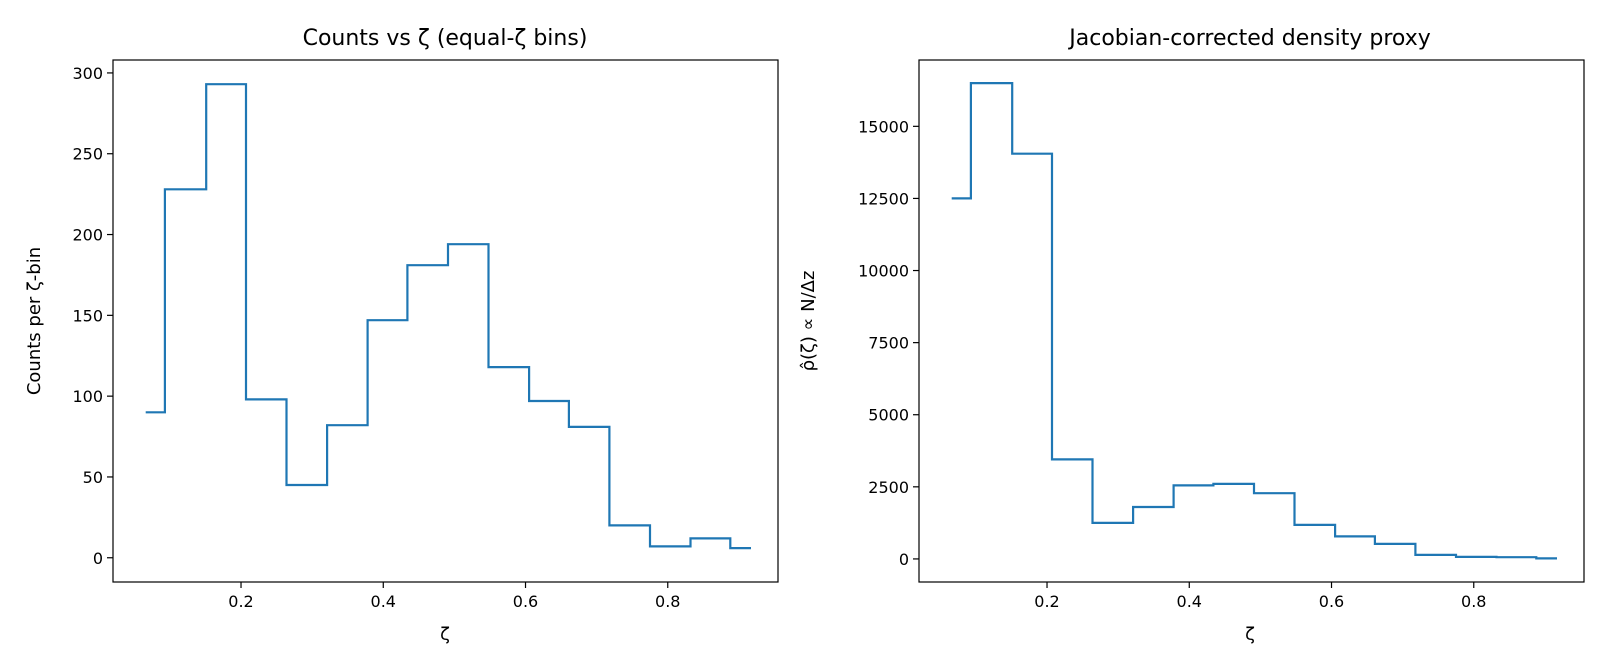 The height and width of the screenshot is (672, 1600). What do you see at coordinates (808, 321) in the screenshot?
I see `right-y-axis-label: ρ̂(ζ) ∝ N/Δz` at bounding box center [808, 321].